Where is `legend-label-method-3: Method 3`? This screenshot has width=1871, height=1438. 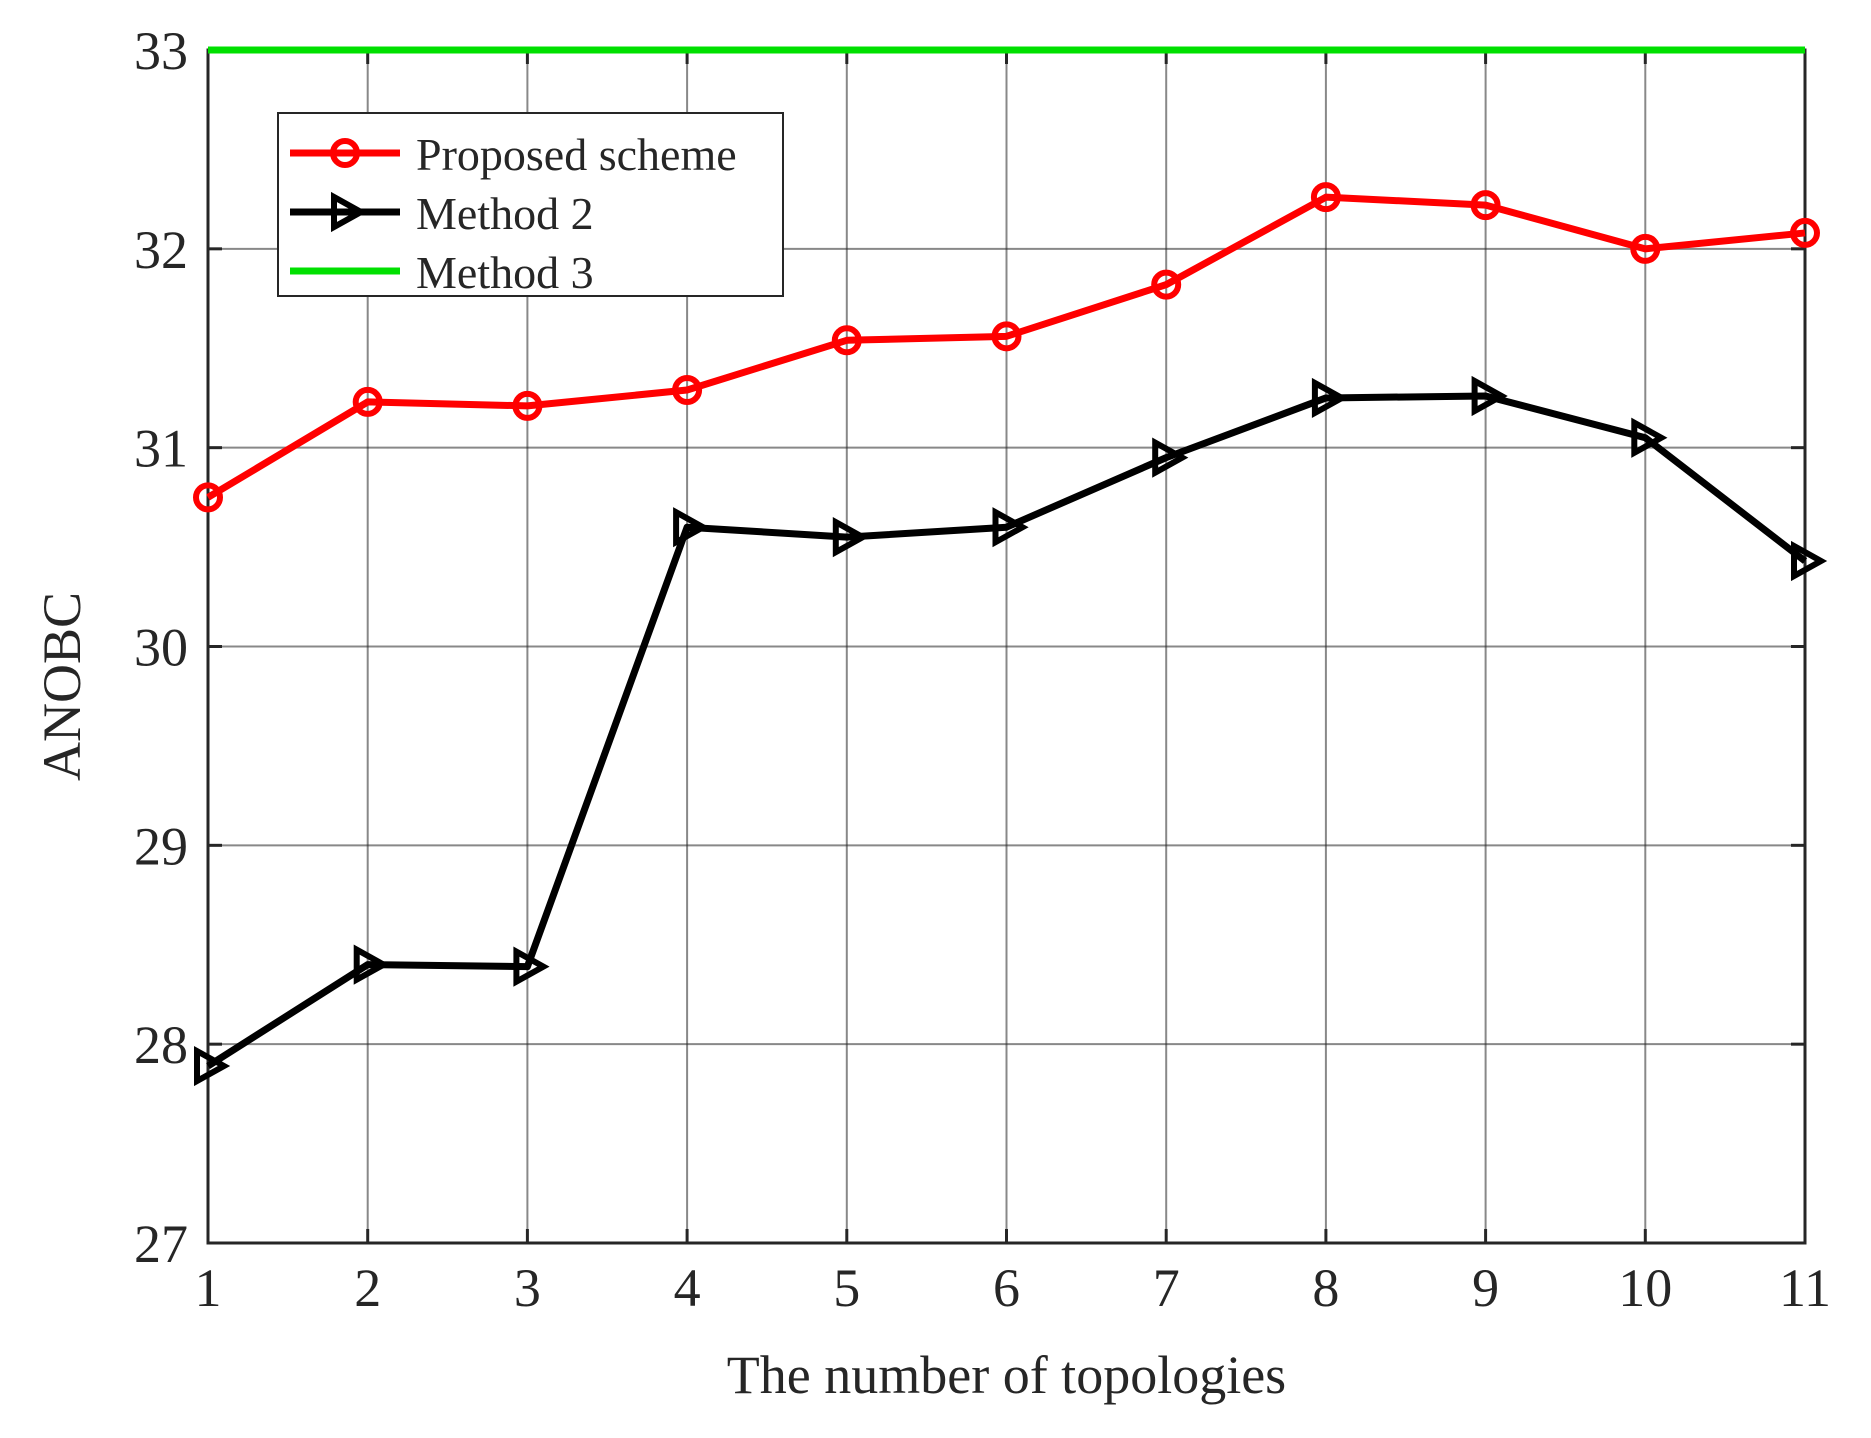 legend-label-method-3: Method 3 is located at coordinates (505, 272).